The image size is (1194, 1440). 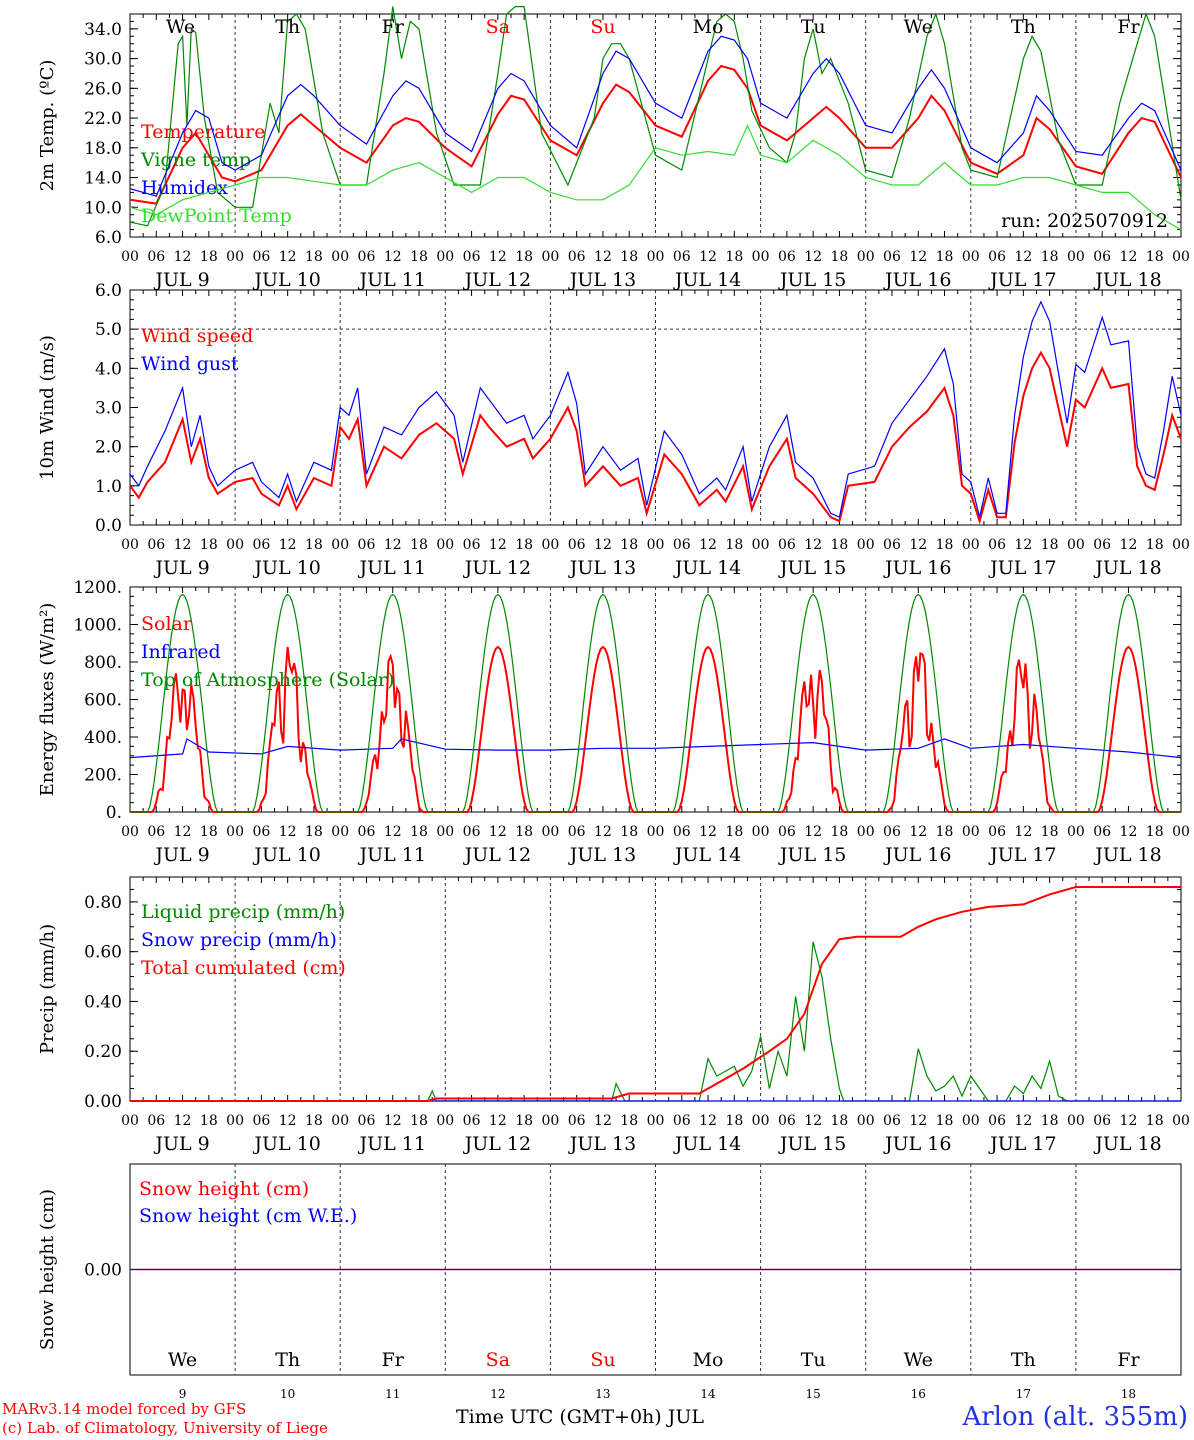 I want to click on day-label: JUL 11, so click(x=392, y=568).